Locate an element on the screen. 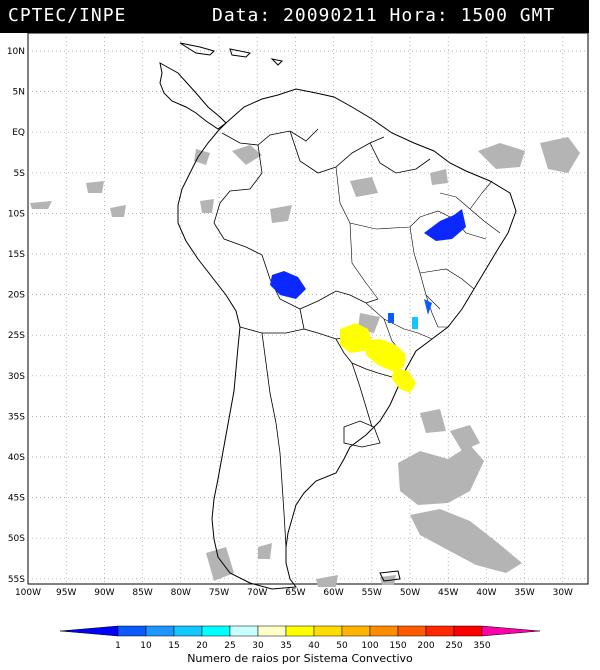 The image size is (600, 670). lat-tick-label: 15S is located at coordinates (16, 255).